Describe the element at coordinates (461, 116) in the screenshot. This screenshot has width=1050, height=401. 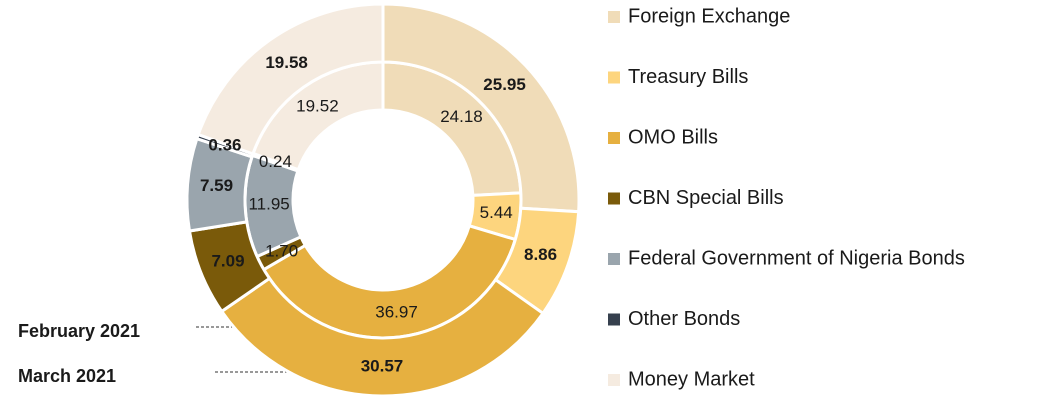
I see `value-label: 24.18` at that location.